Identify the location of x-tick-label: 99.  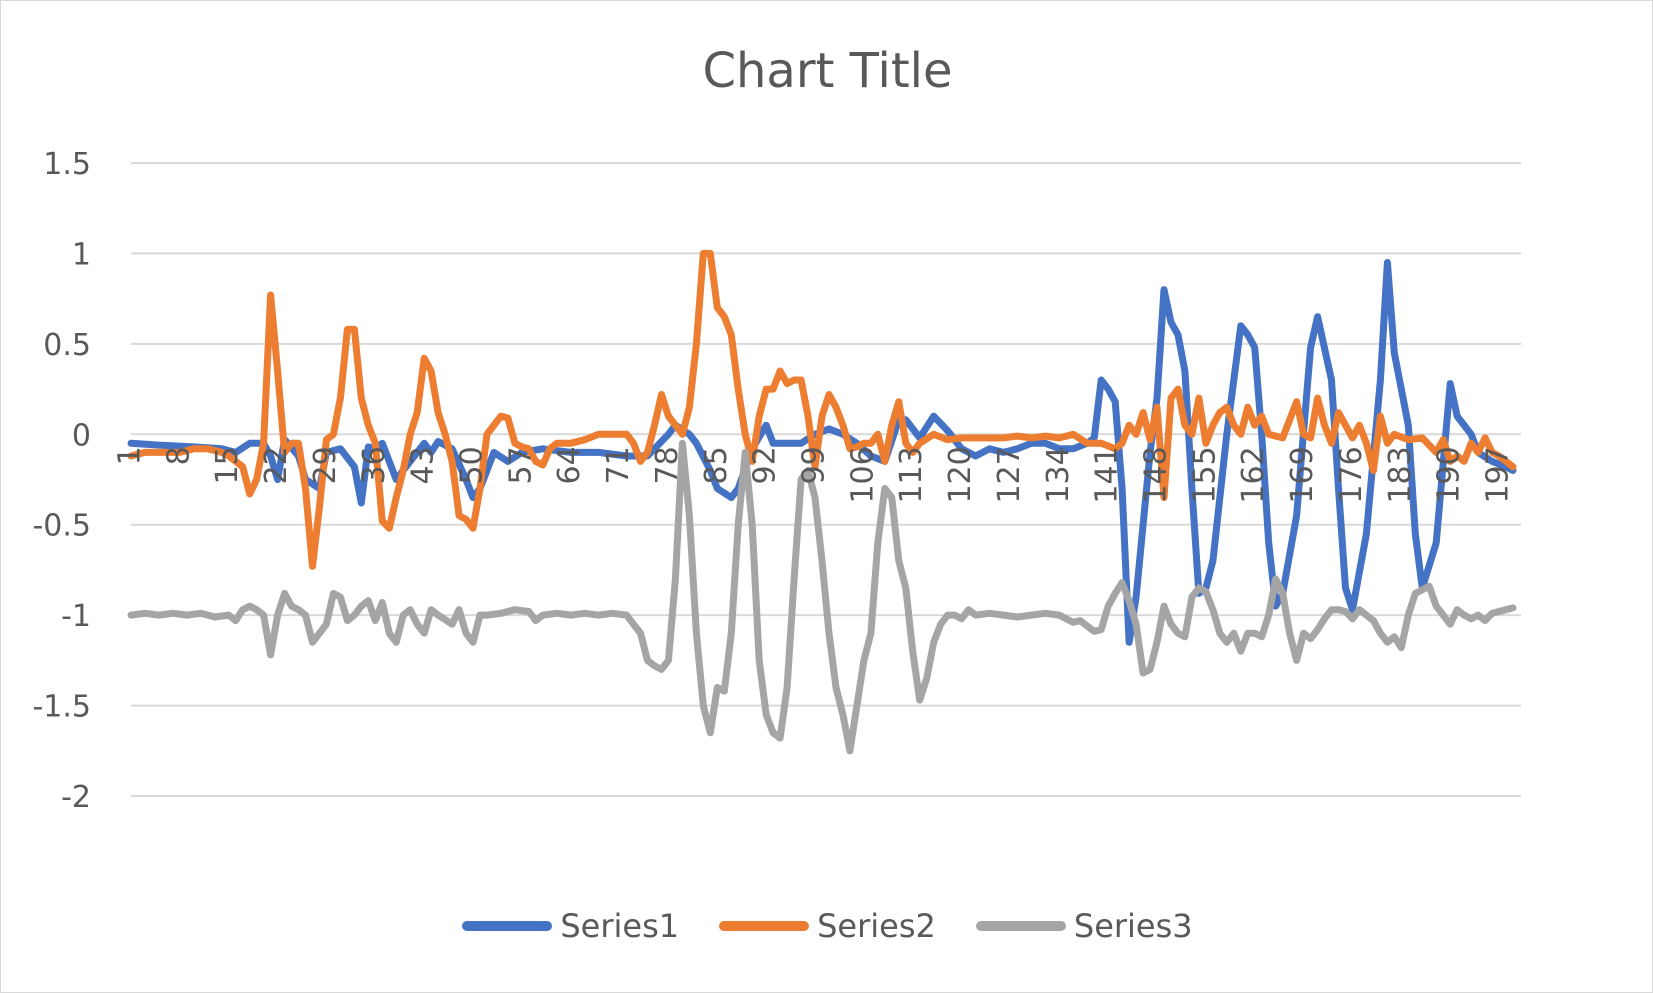
(814, 465).